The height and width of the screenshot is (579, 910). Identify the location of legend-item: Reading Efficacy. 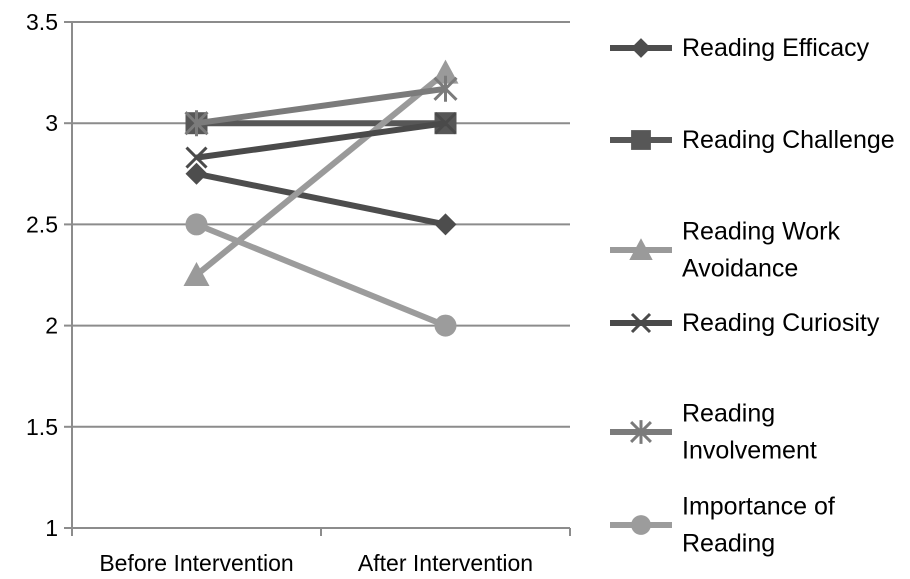
(740, 48).